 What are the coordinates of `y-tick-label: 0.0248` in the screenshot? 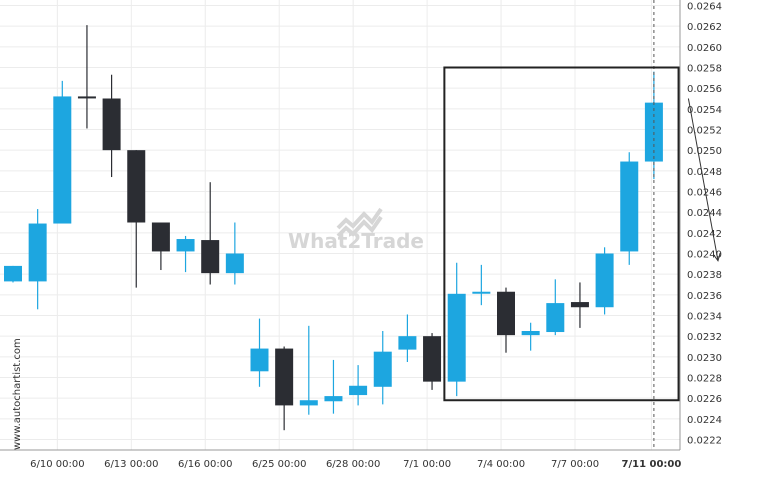 It's located at (704, 172).